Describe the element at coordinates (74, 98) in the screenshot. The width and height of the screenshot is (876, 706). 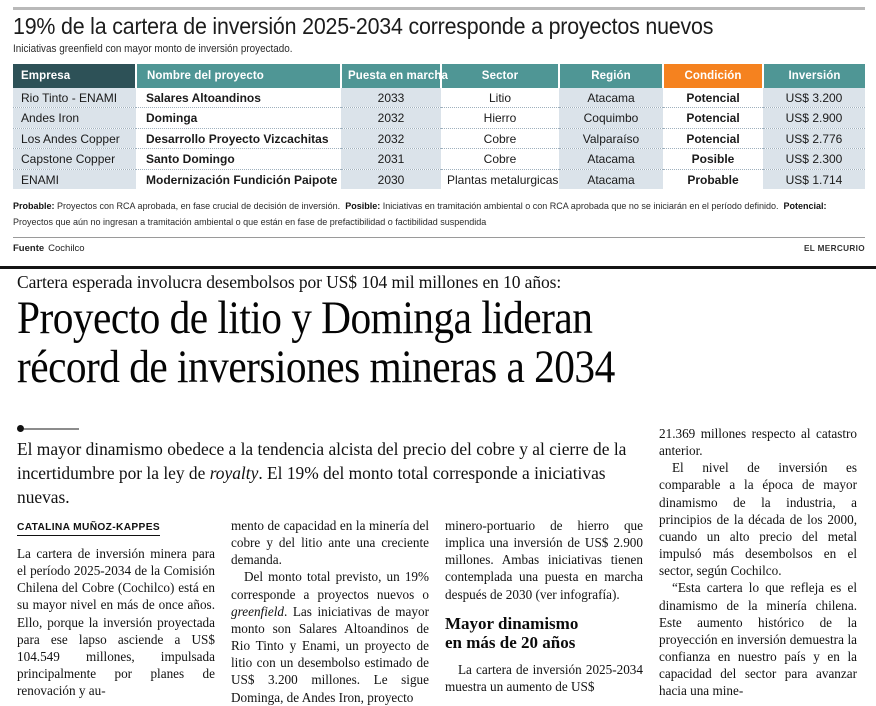
I see `cell-empresa: Rio Tinto - ENAMI` at that location.